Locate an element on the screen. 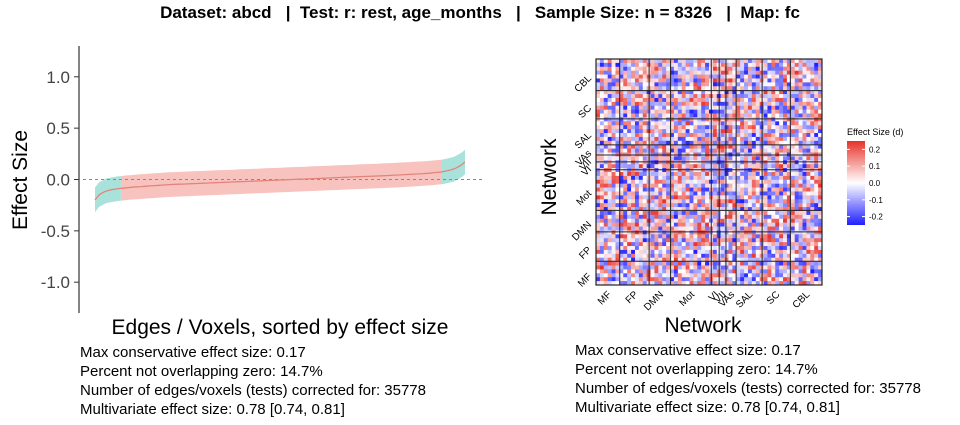  y-tick-label: 1.0 is located at coordinates (58, 77).